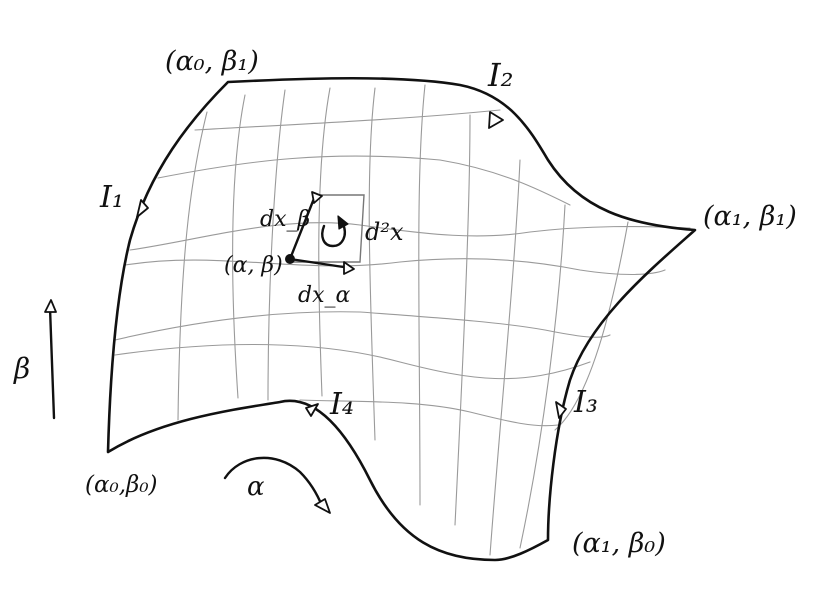 The image size is (837, 609). What do you see at coordinates (52, 363) in the screenshot?
I see `beta-direction-arrow` at bounding box center [52, 363].